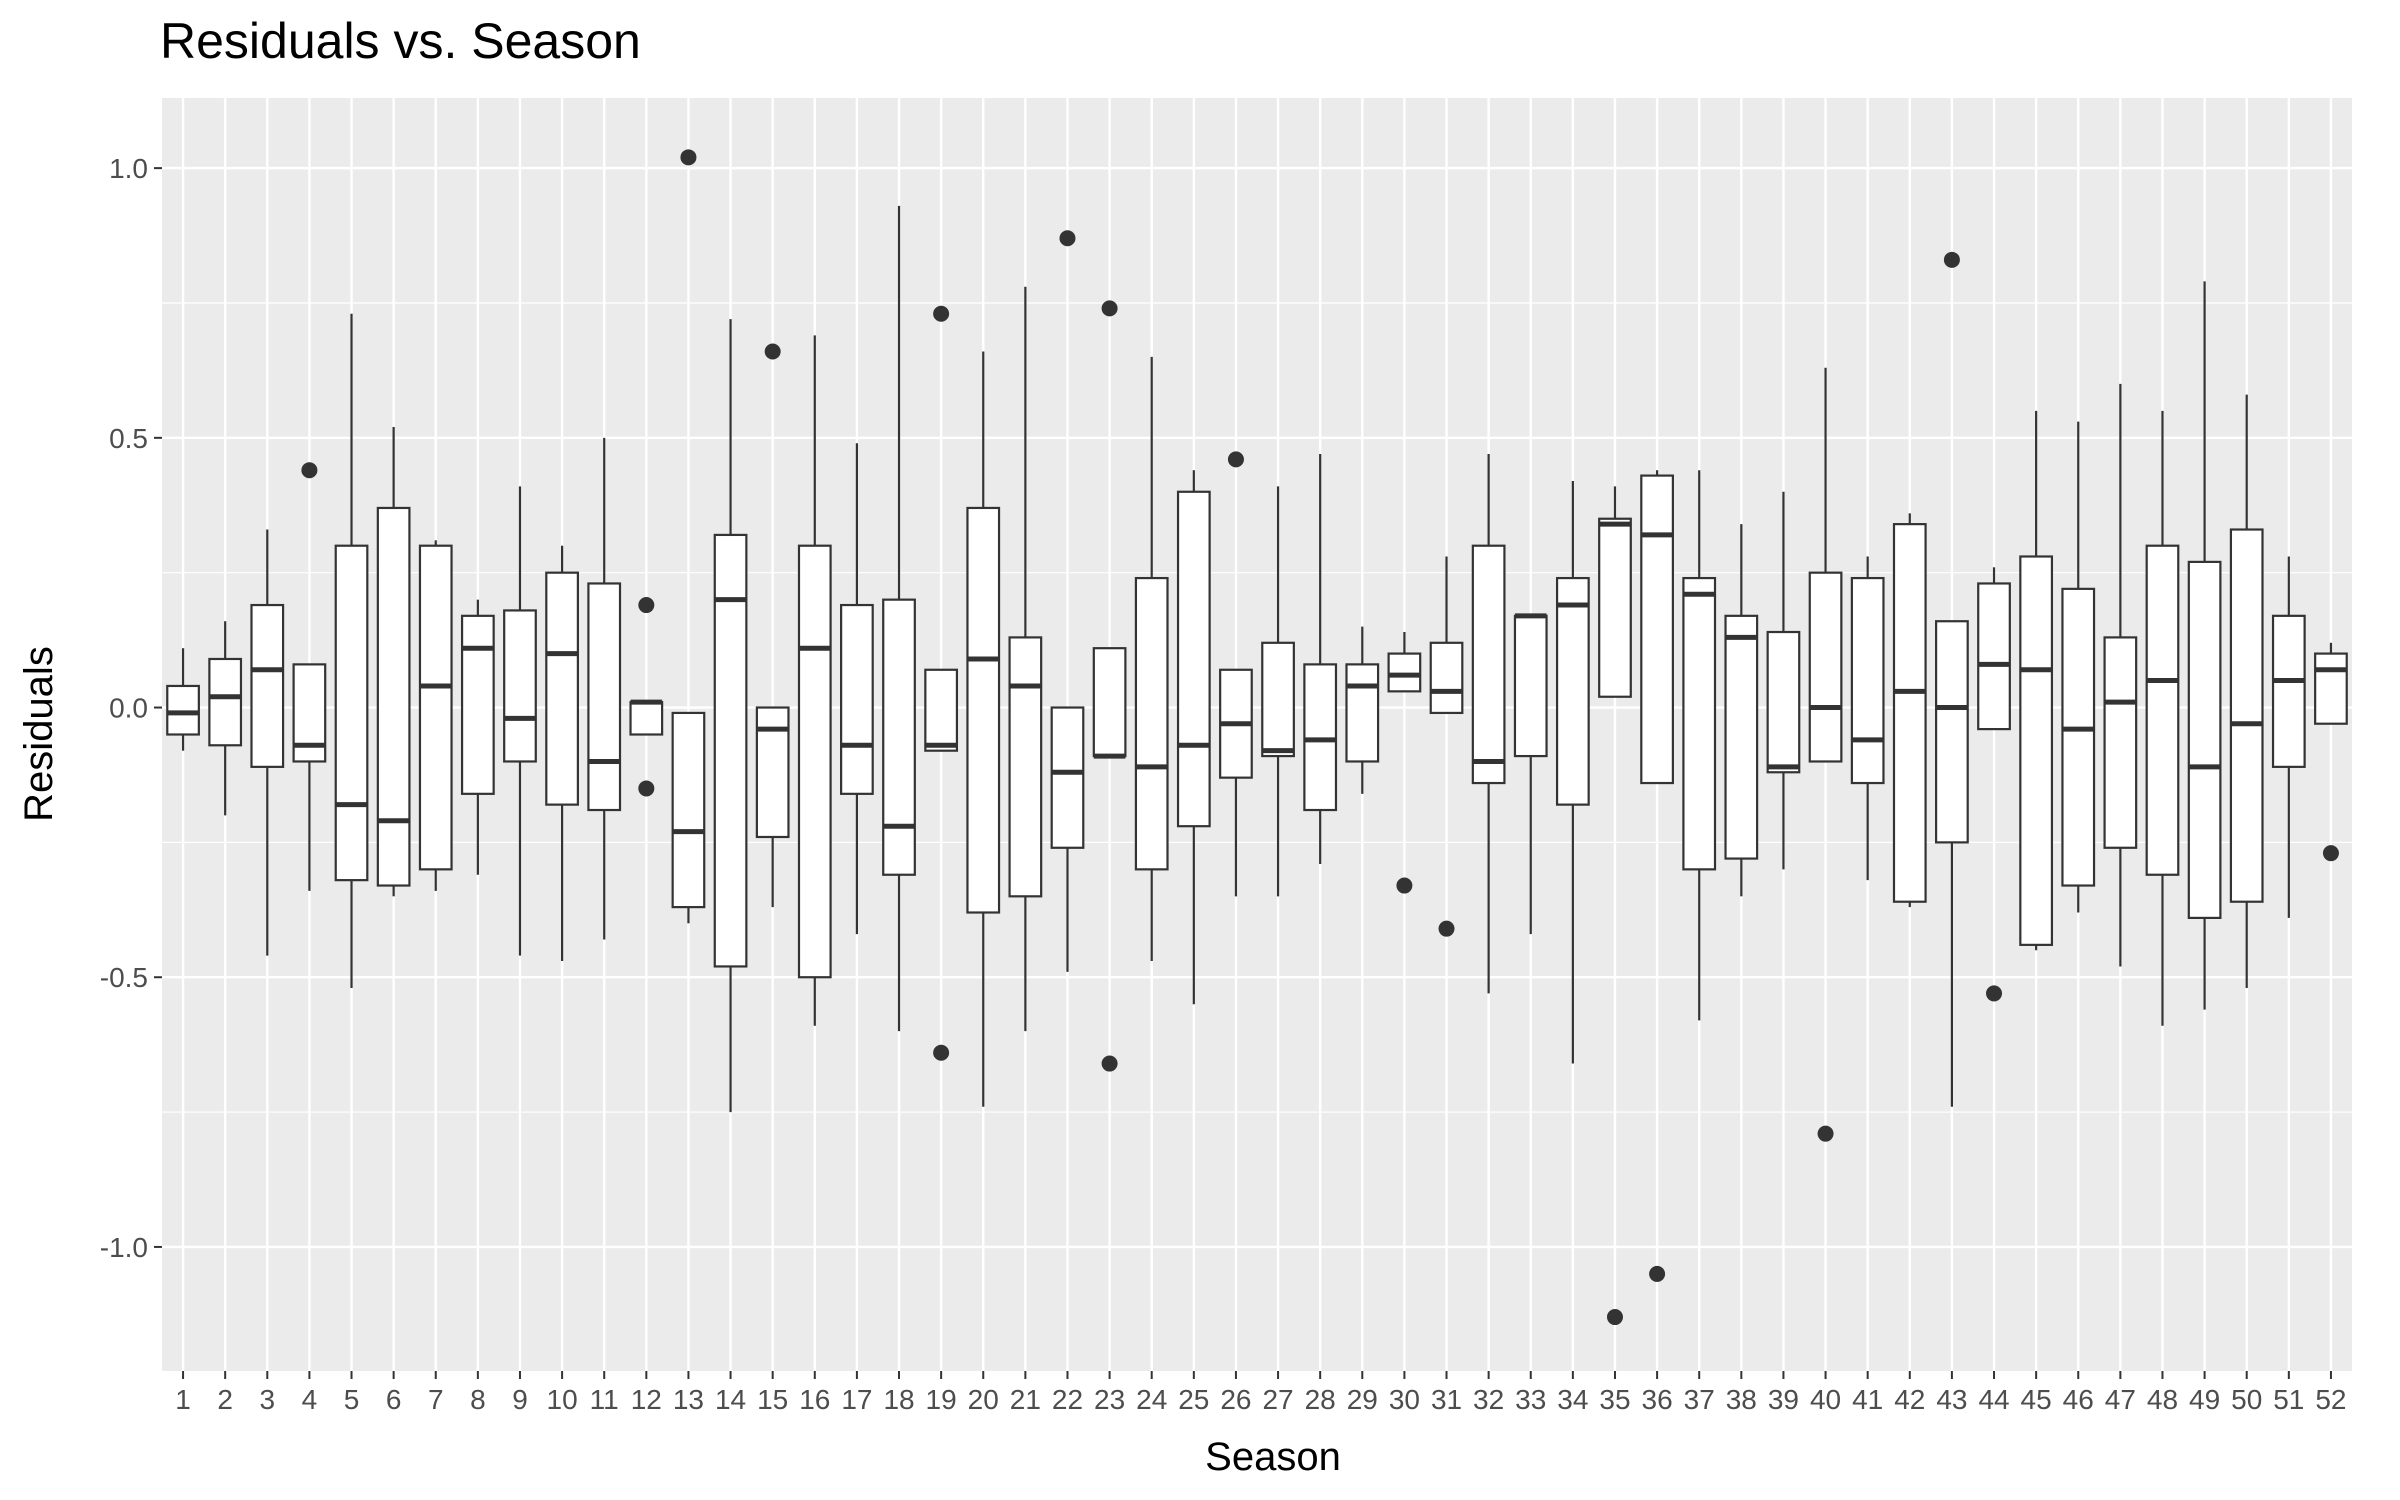 The height and width of the screenshot is (1500, 2400). Describe the element at coordinates (128, 708) in the screenshot. I see `y-tick-label: 0.0` at that location.